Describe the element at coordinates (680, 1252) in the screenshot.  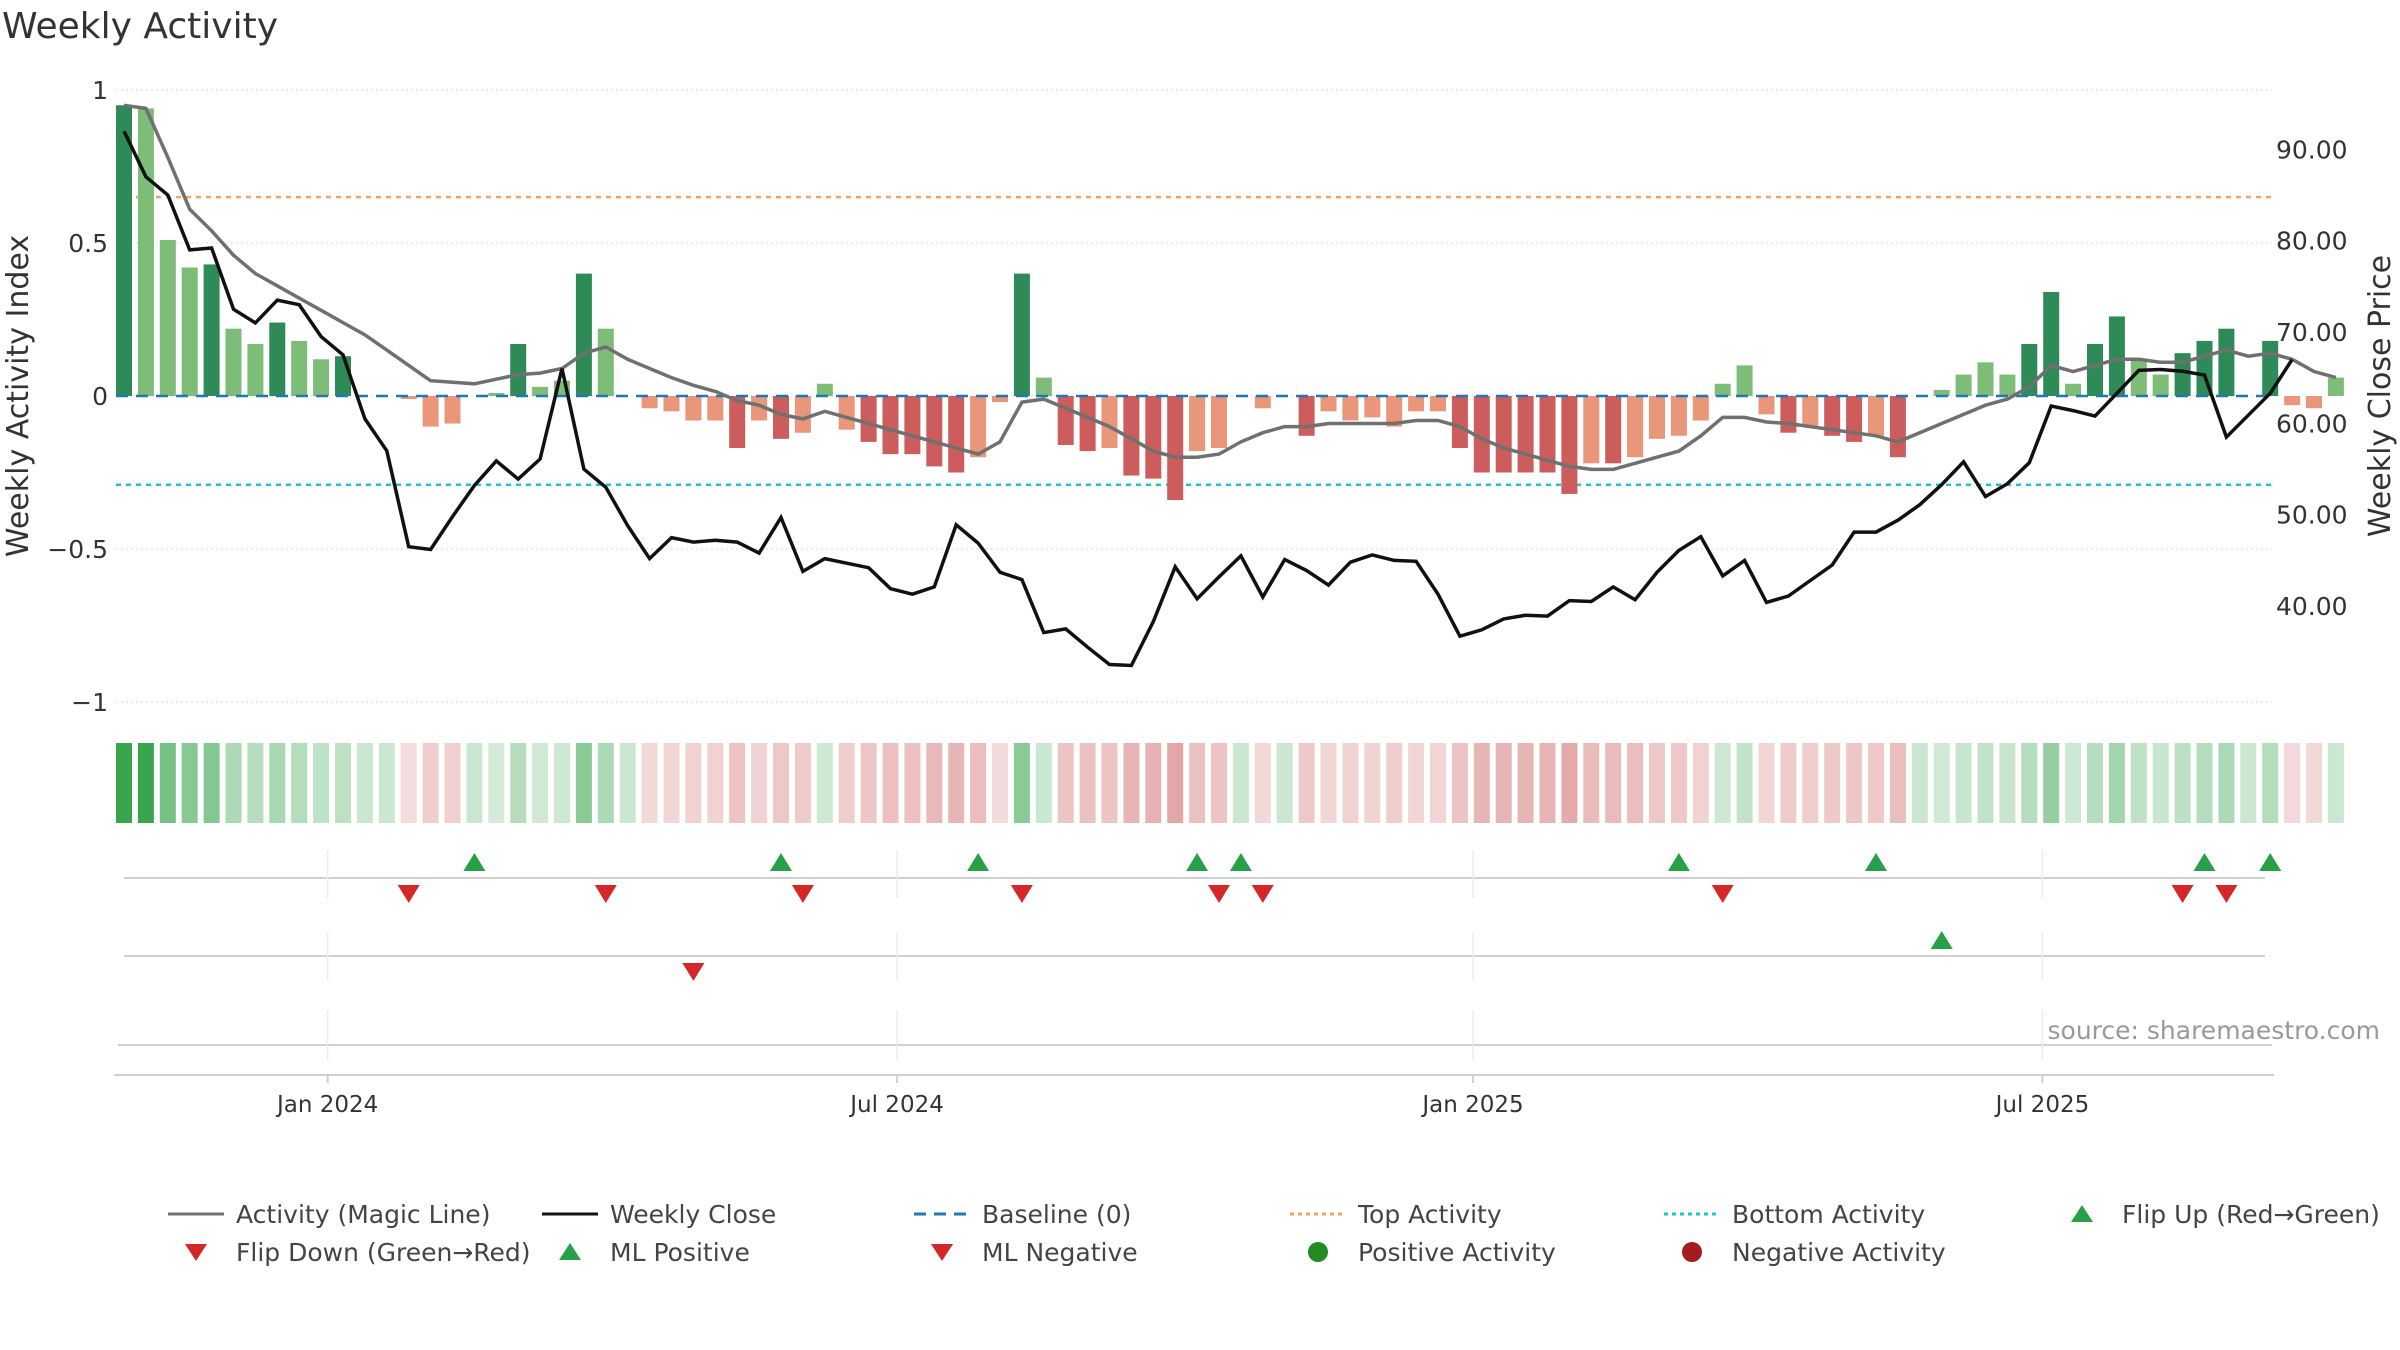
I see `legend-label: ML Positive` at that location.